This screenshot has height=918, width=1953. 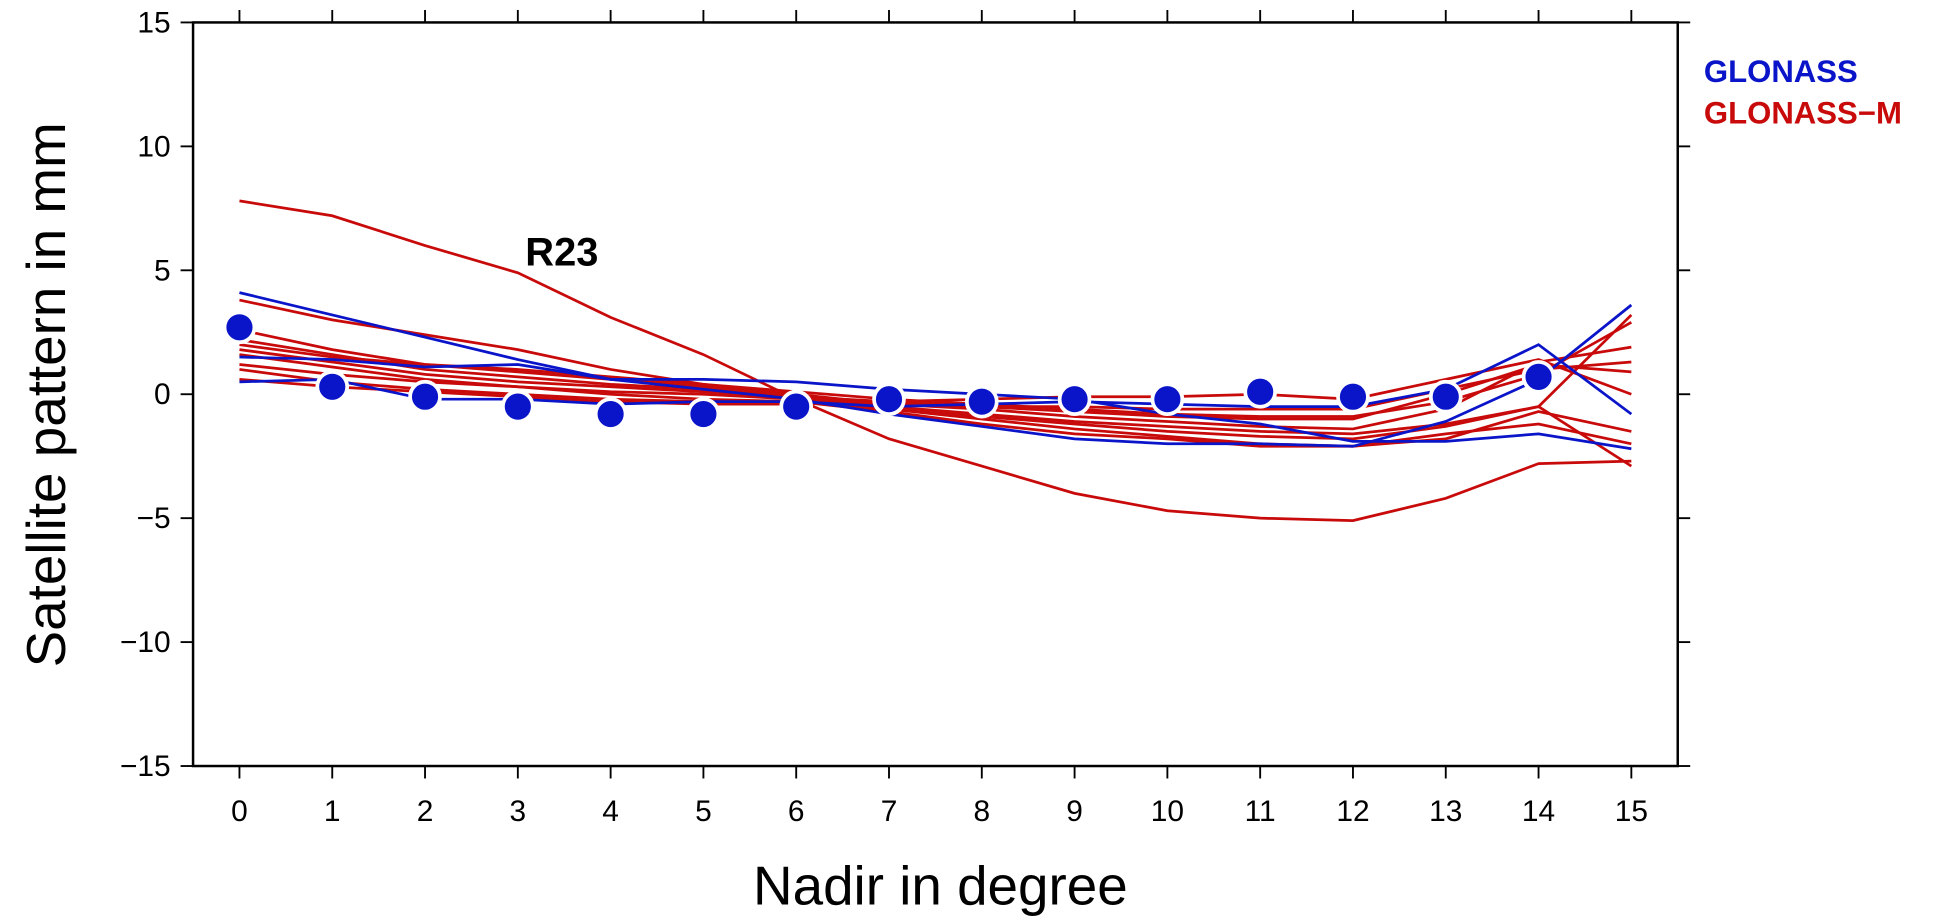 What do you see at coordinates (518, 811) in the screenshot?
I see `x-tick-label: 3` at bounding box center [518, 811].